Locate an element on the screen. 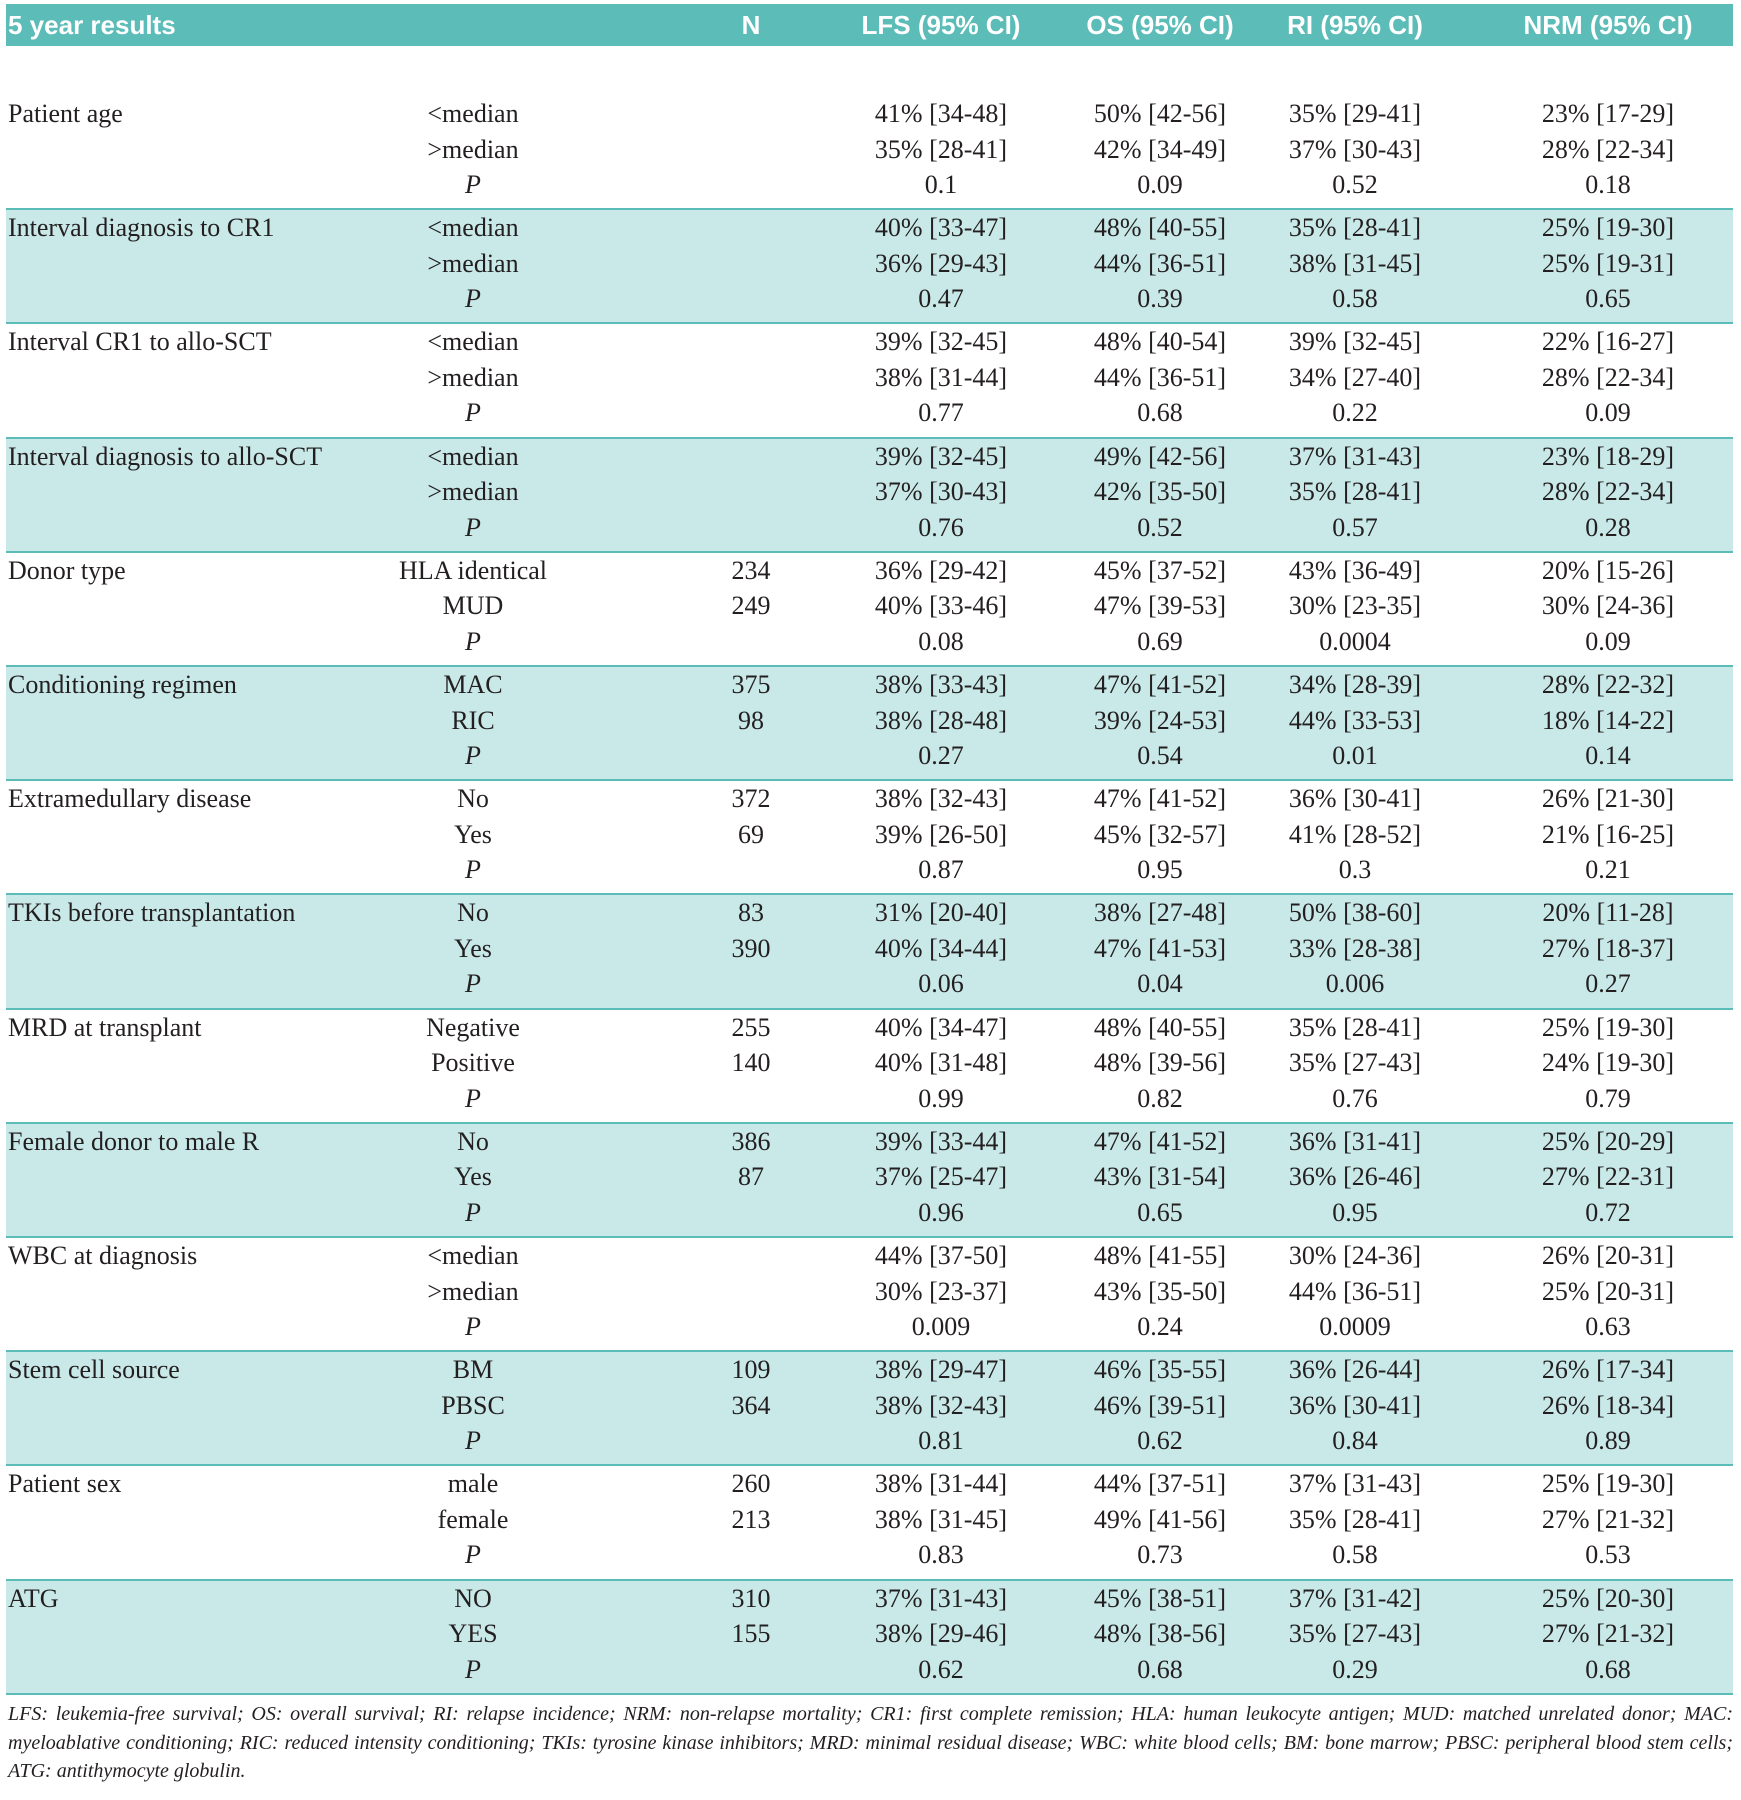  value-cell: 0.06 is located at coordinates (941, 984).